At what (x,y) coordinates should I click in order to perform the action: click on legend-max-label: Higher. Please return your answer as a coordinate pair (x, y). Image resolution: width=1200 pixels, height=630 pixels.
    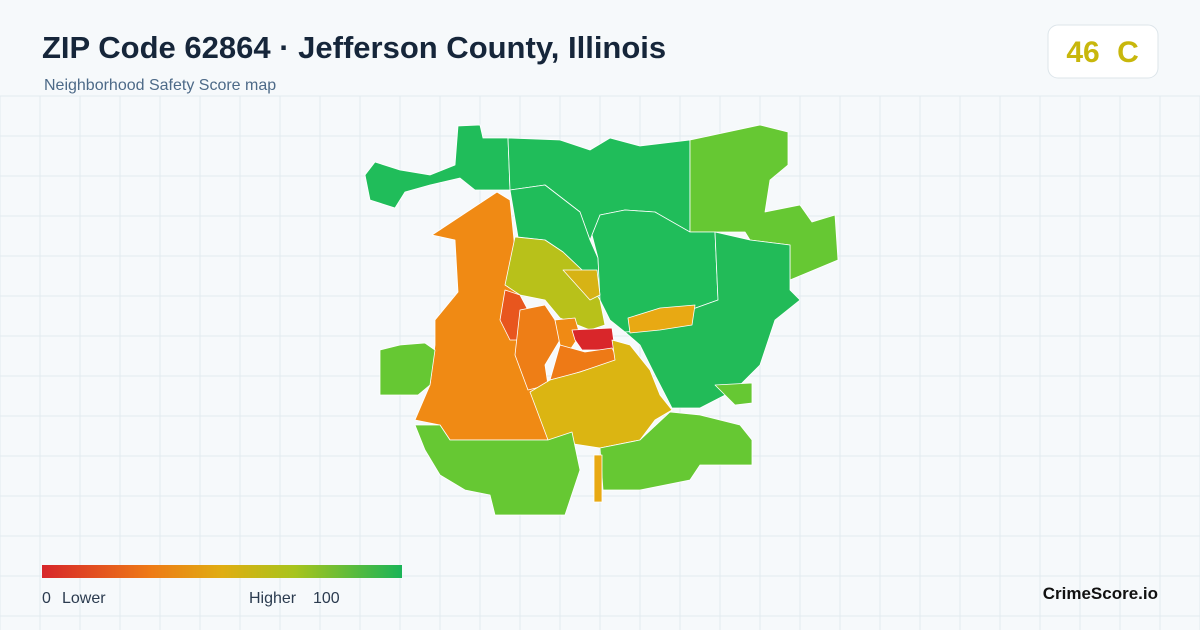
    Looking at the image, I should click on (273, 598).